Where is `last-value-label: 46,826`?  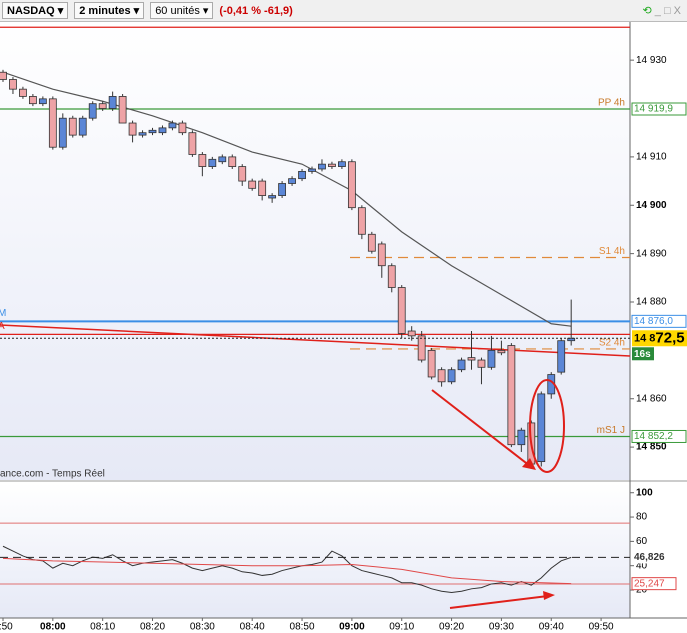
last-value-label: 46,826 is located at coordinates (649, 557).